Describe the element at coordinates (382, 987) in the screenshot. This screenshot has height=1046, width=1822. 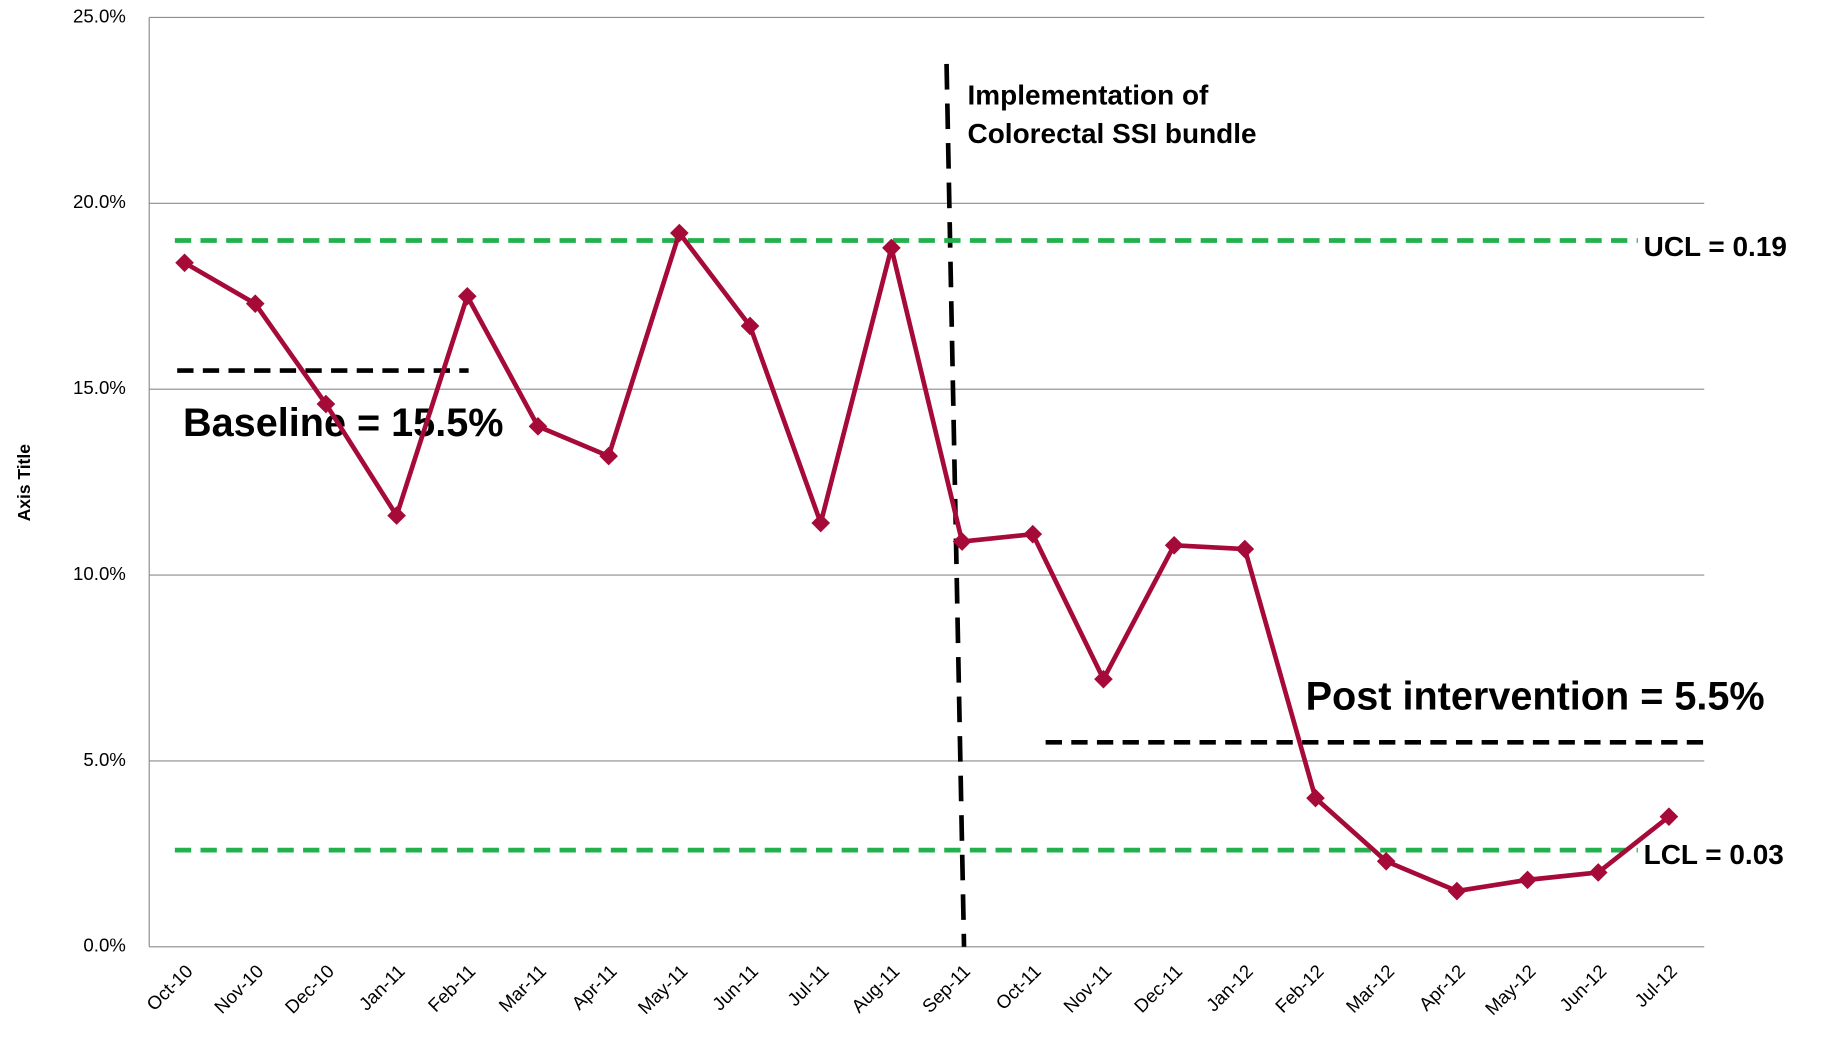
I see `x-tick-label: Jan-11` at that location.